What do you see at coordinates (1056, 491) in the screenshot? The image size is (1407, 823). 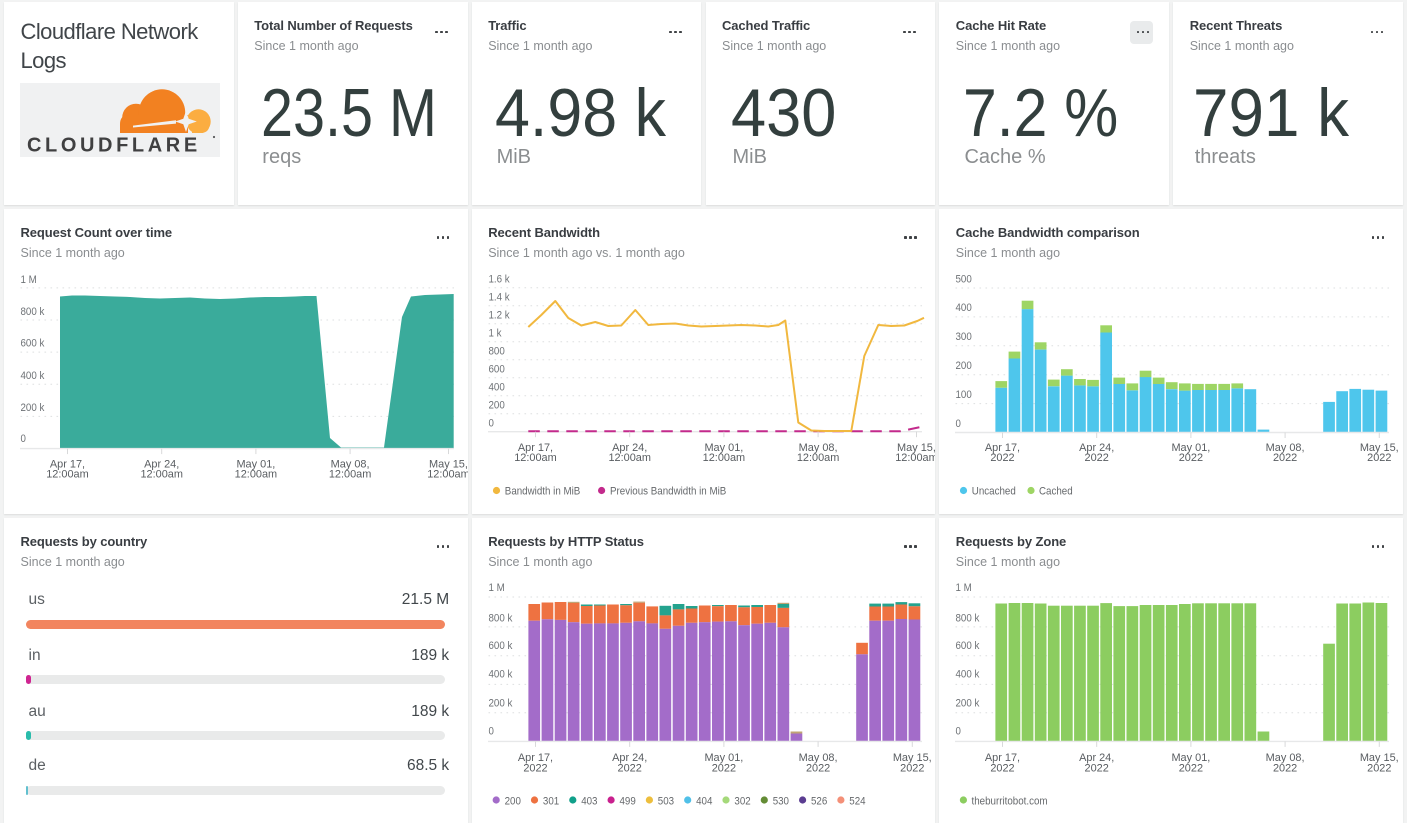 I see `svg-text: Cached` at bounding box center [1056, 491].